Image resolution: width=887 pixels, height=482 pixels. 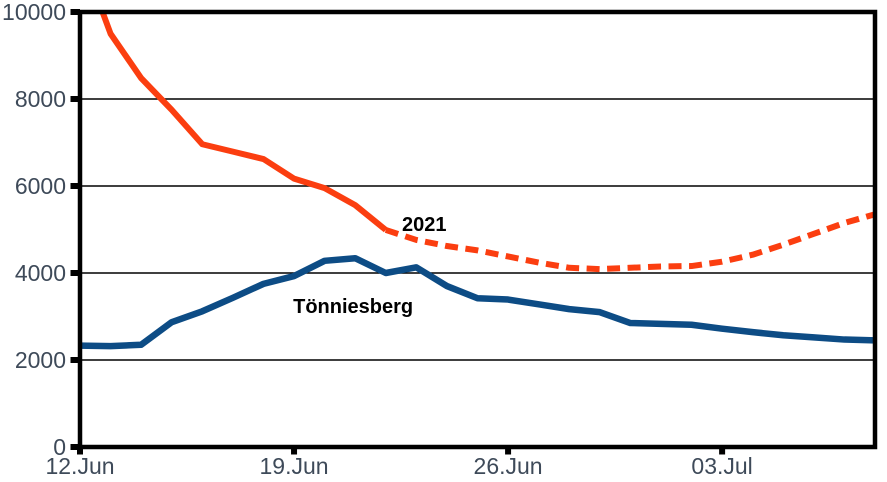 What do you see at coordinates (80, 451) in the screenshot?
I see `x-tick-12.Jun` at bounding box center [80, 451].